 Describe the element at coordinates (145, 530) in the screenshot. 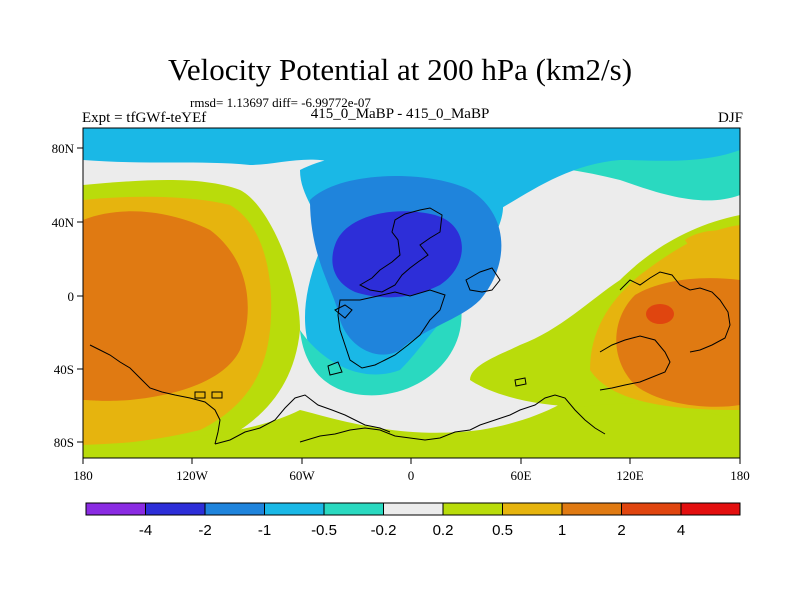

I see `colorbar-label-0: -4` at that location.